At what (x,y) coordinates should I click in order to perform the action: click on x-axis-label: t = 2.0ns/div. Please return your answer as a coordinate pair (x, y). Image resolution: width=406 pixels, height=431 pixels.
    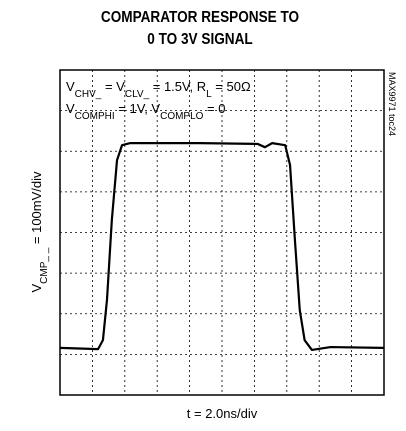
    Looking at the image, I should click on (222, 413).